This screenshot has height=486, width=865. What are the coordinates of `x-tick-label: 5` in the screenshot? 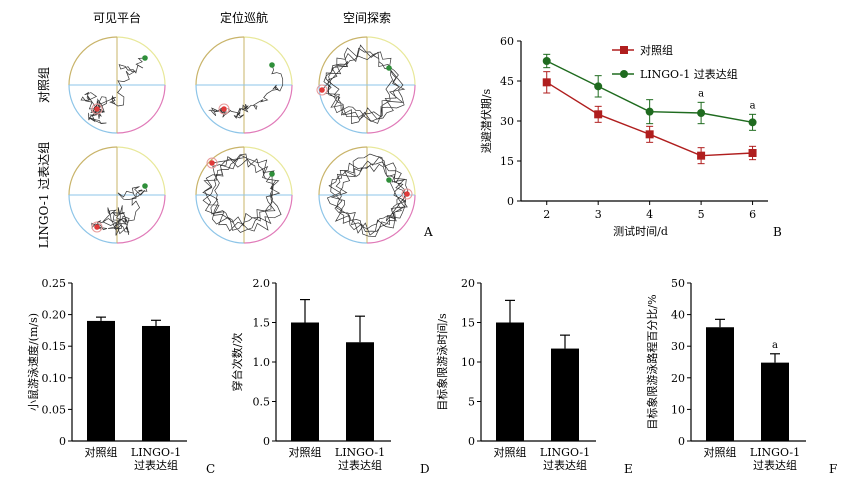 It's located at (701, 214).